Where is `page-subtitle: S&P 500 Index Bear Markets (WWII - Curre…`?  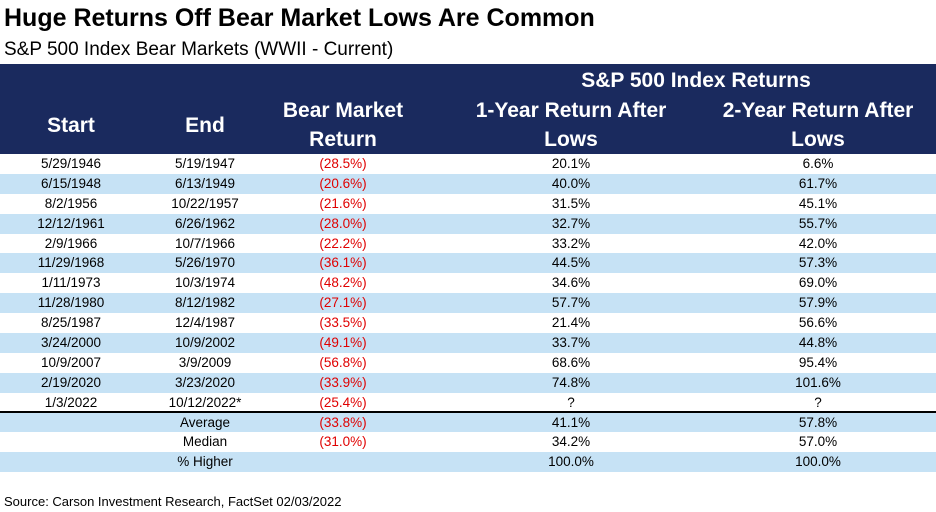
page-subtitle: S&P 500 Index Bear Markets (WWII - Curre… is located at coordinates (199, 49).